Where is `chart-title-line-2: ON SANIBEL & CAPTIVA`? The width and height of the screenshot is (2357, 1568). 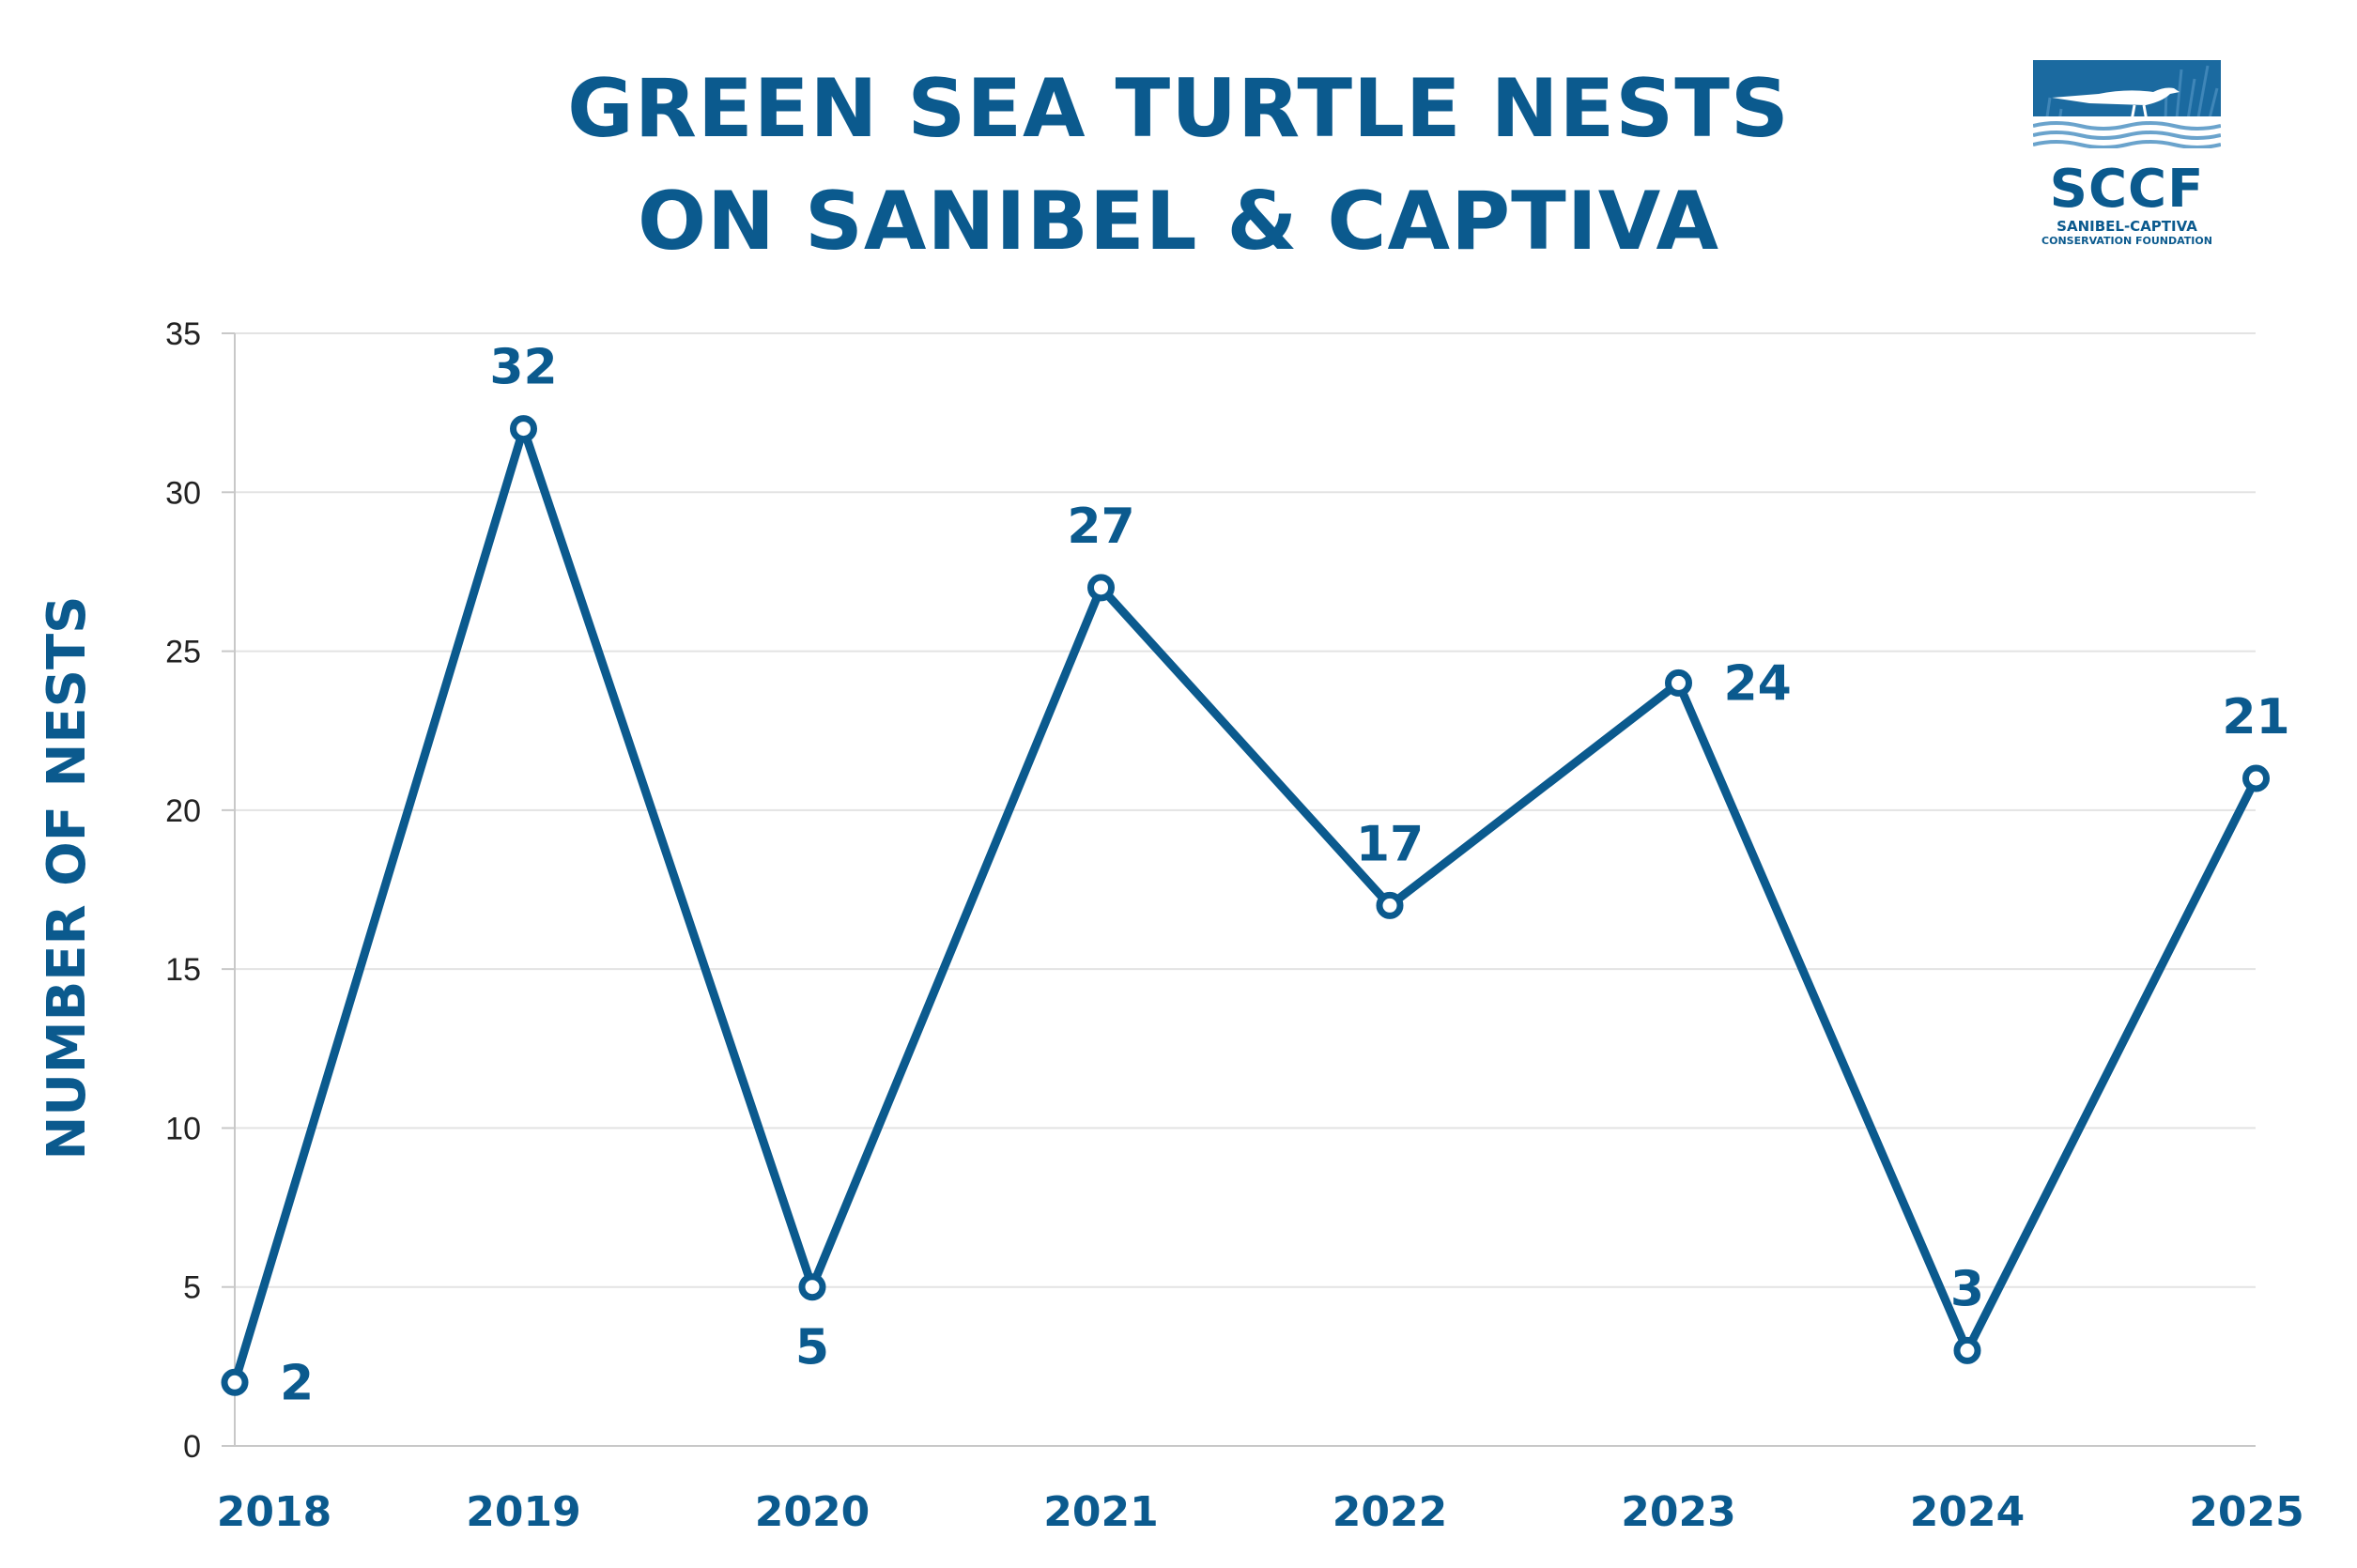 chart-title-line-2: ON SANIBEL & CAPTIVA is located at coordinates (1178, 222).